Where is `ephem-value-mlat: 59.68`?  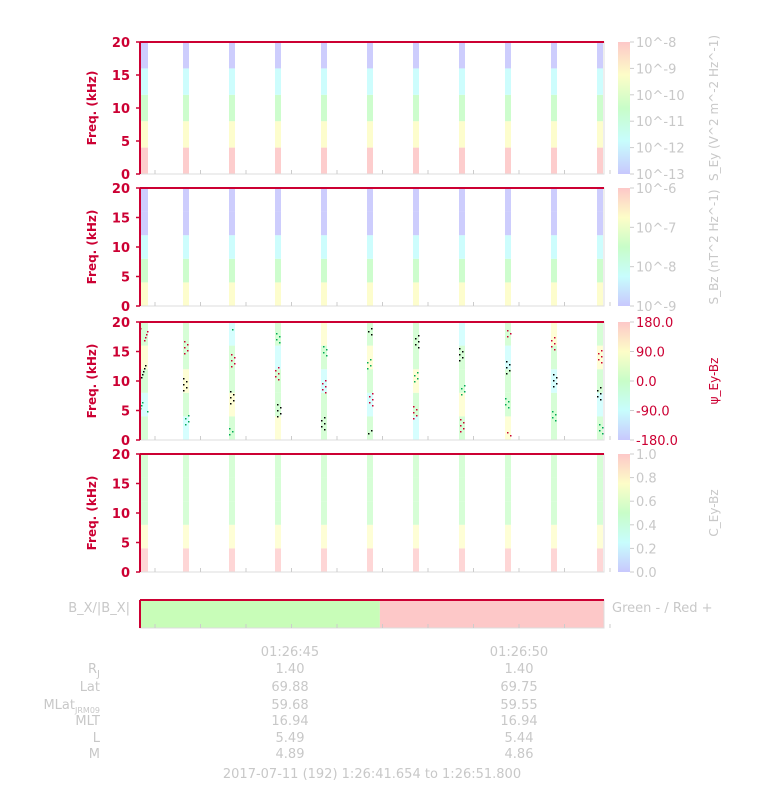 ephem-value-mlat: 59.68 is located at coordinates (289, 705).